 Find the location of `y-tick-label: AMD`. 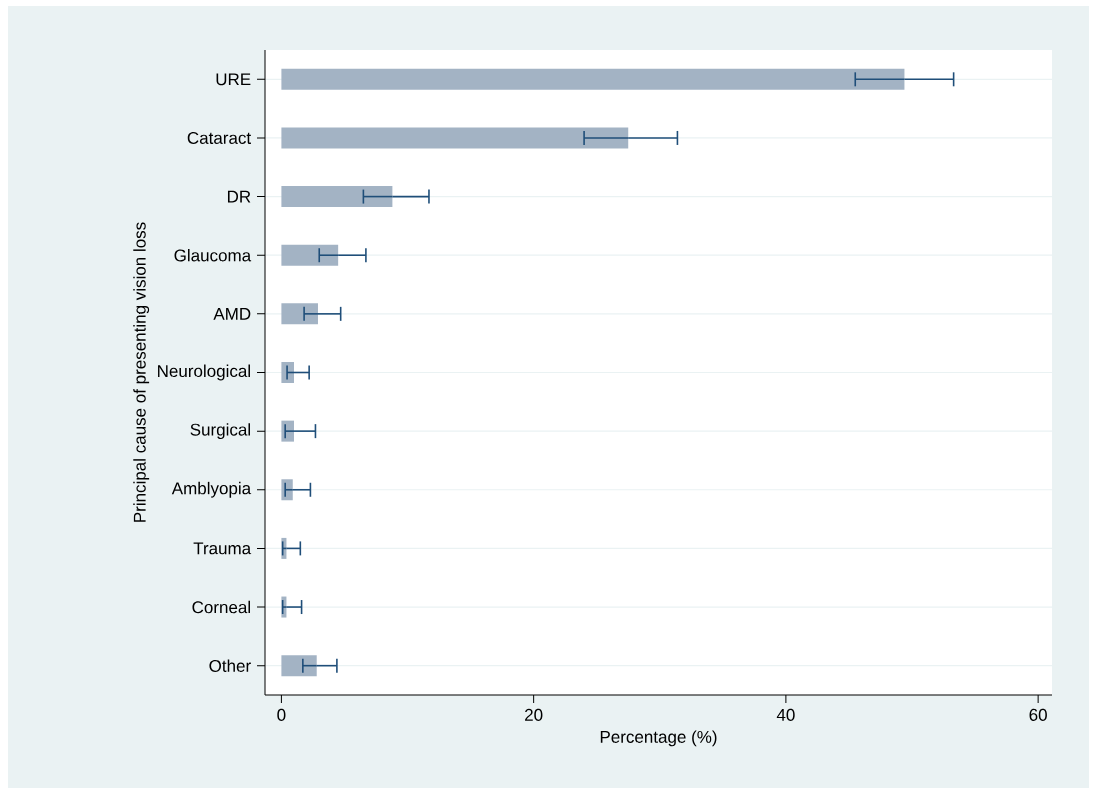

y-tick-label: AMD is located at coordinates (232, 314).